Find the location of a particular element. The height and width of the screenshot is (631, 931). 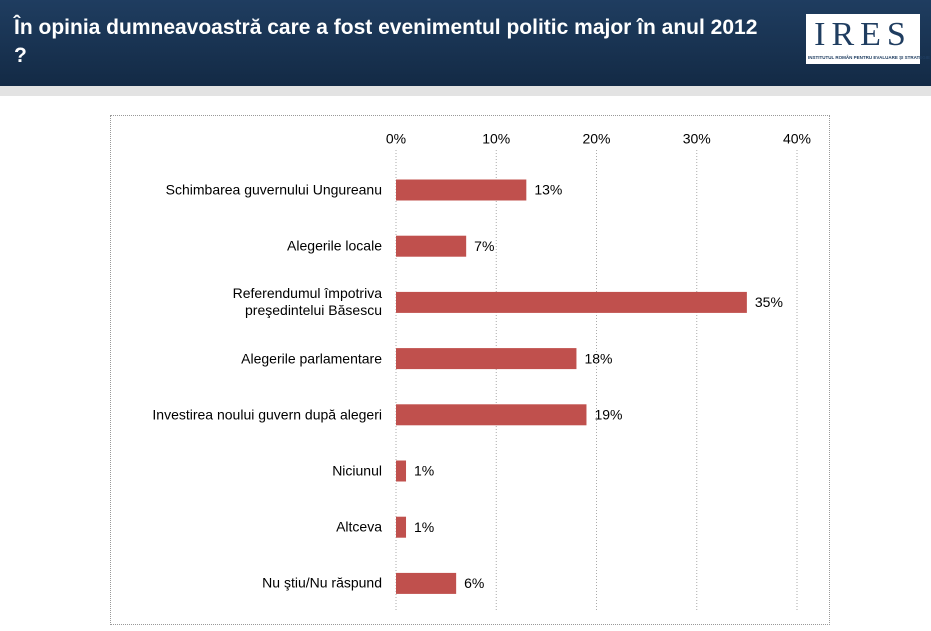

value-label: 13% is located at coordinates (548, 190).